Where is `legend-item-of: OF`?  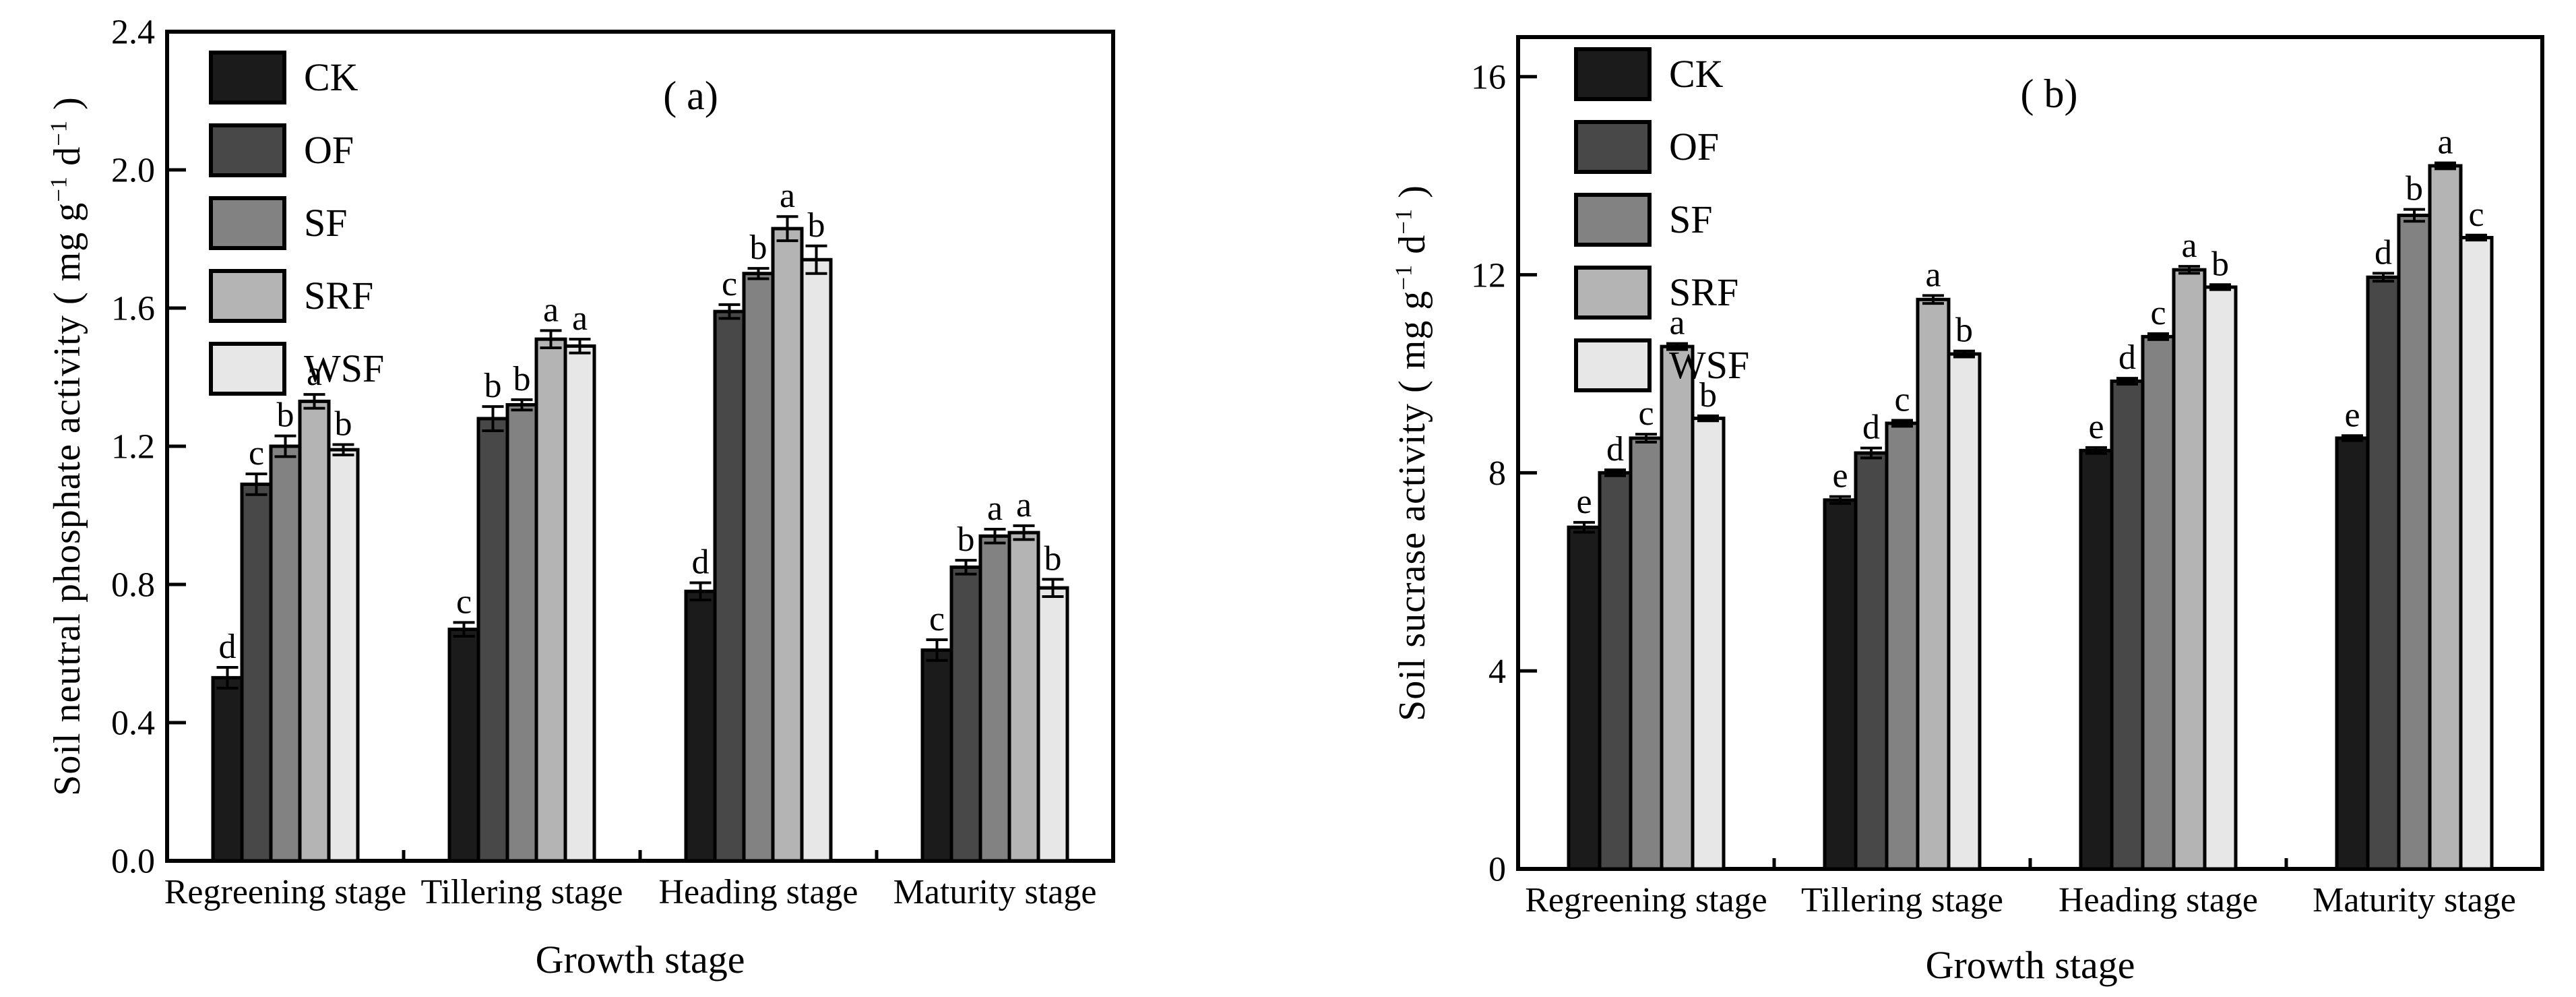 legend-item-of: OF is located at coordinates (1661, 147).